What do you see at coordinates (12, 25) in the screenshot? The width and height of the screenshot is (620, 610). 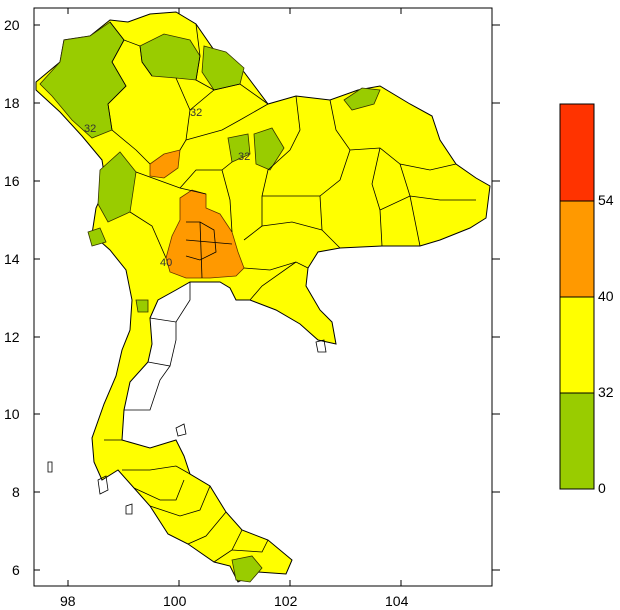 I see `y-tick-label: 20` at bounding box center [12, 25].